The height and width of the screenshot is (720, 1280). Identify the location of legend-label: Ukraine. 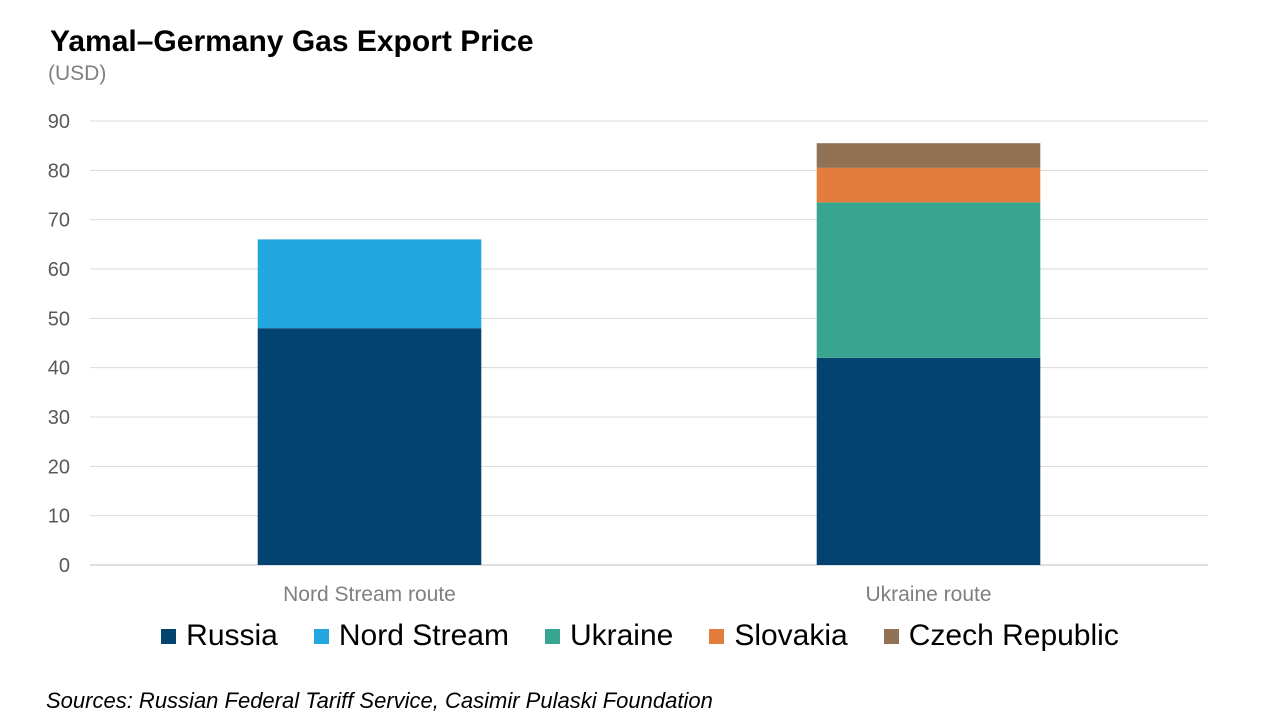
(621, 635).